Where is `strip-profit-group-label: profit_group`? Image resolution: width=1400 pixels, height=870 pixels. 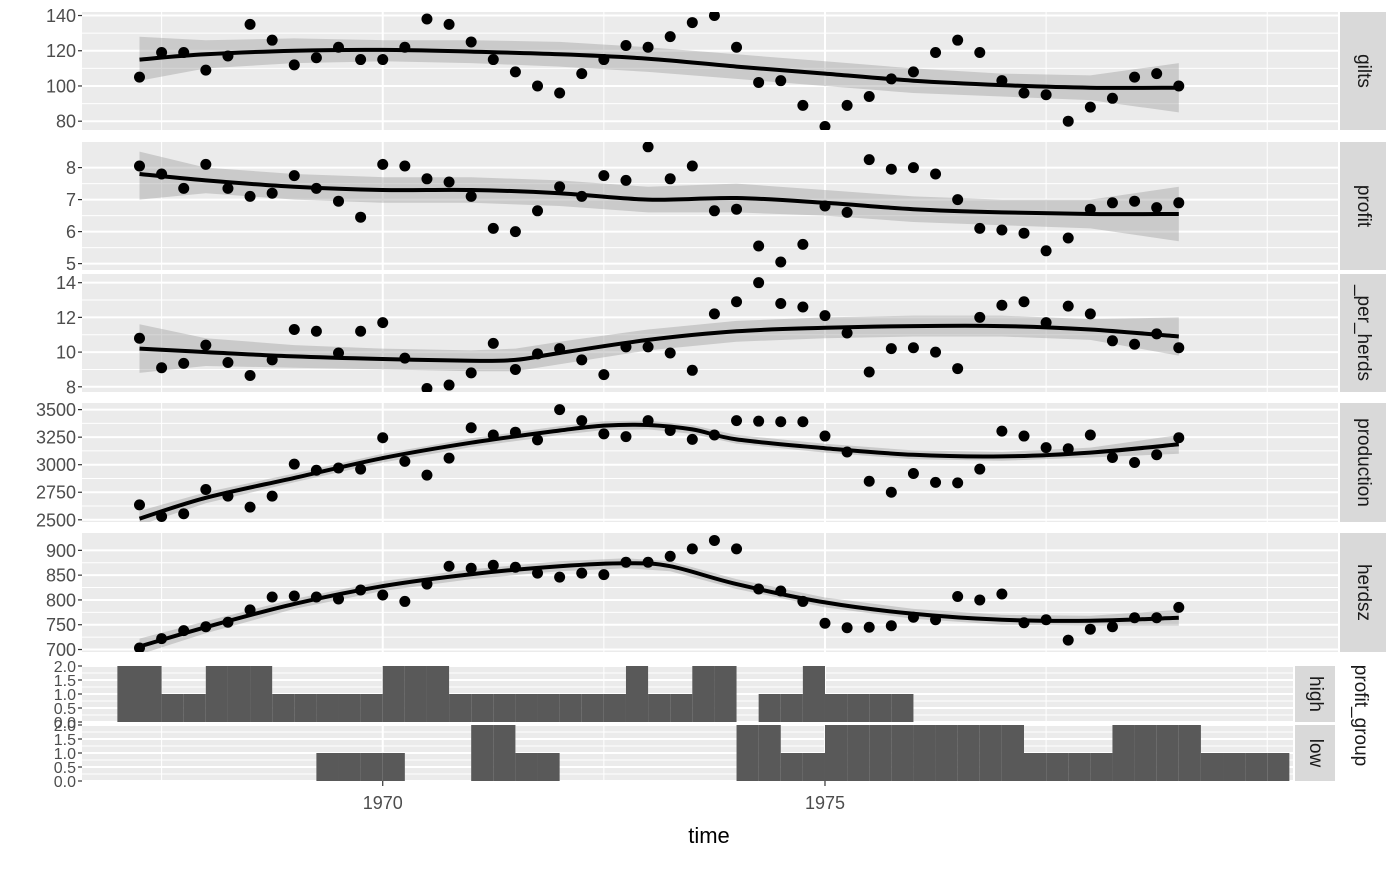 strip-profit-group-label: profit_group is located at coordinates (1360, 715).